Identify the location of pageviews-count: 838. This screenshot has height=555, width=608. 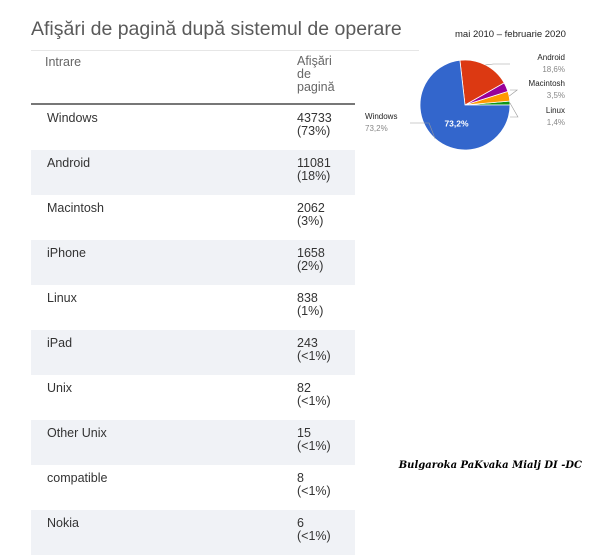
(307, 298).